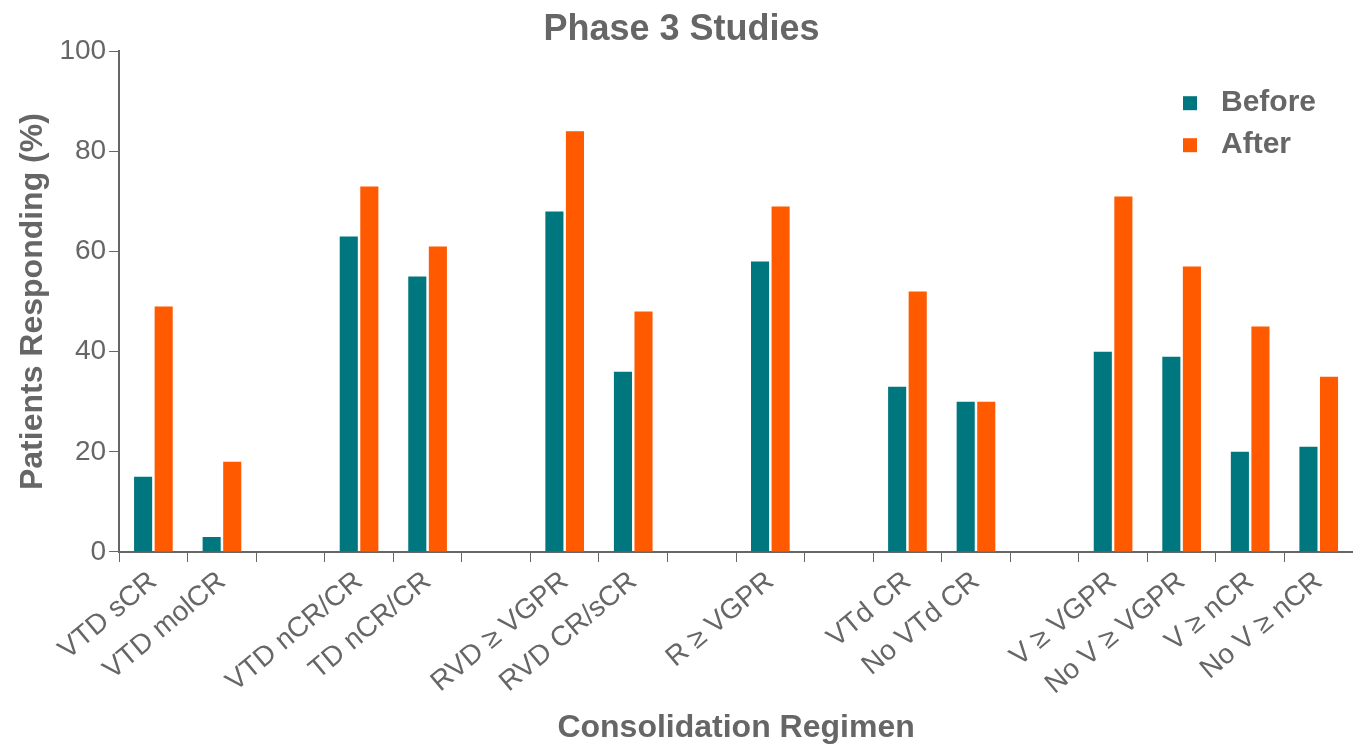 This screenshot has height=756, width=1353. Describe the element at coordinates (83, 49) in the screenshot. I see `y-tick-label: 100` at that location.